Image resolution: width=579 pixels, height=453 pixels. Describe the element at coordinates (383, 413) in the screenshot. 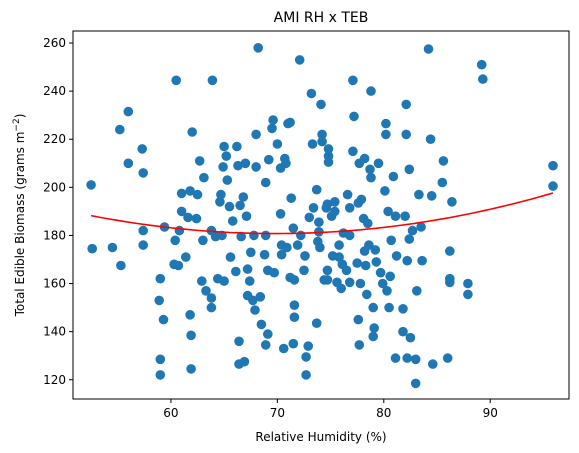

I see `x-tick-label: 80` at that location.